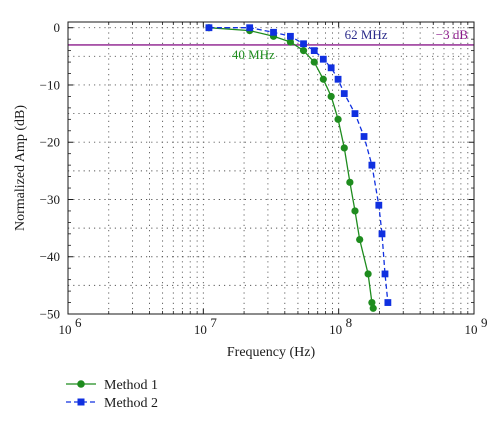 The height and width of the screenshot is (426, 500). Describe the element at coordinates (131, 385) in the screenshot. I see `legend-label-1: Method 1` at that location.